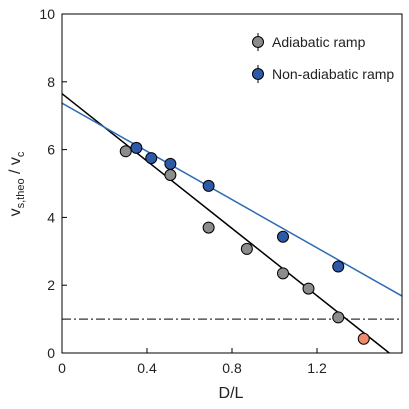 This screenshot has height=409, width=409. What do you see at coordinates (62, 368) in the screenshot?
I see `x-tick-label: 0` at bounding box center [62, 368].